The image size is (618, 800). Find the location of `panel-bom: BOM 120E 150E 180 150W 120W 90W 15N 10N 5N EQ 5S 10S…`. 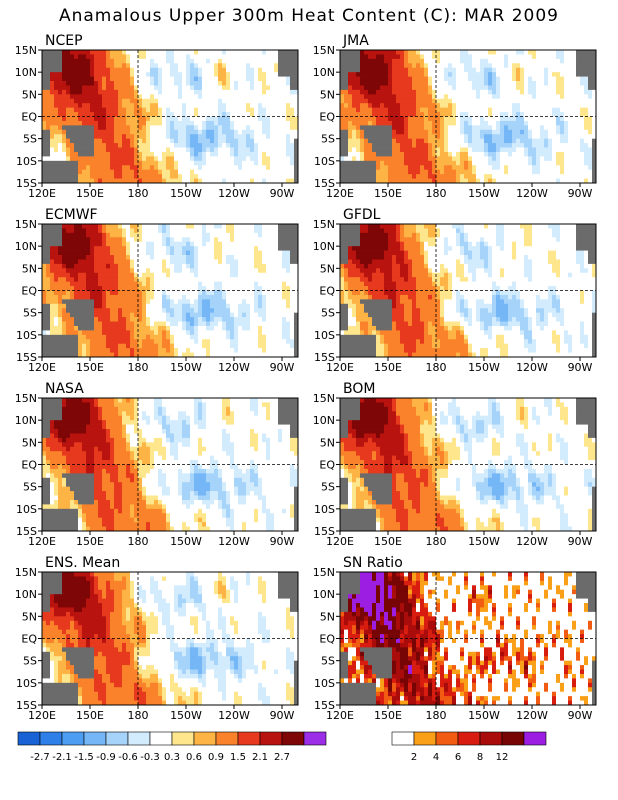

panel-bom: BOM 120E 150E 180 150W 120W 90W 15N 10N 5N EQ 5S 10S… is located at coordinates (455, 464).